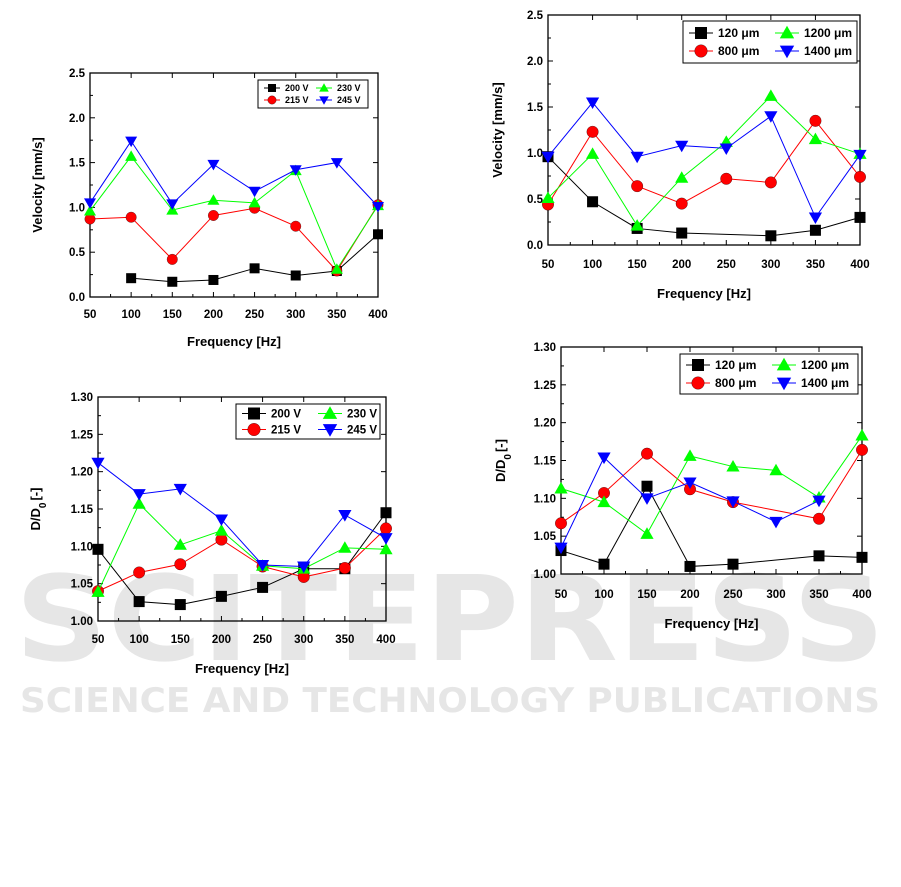 This screenshot has width=901, height=887. I want to click on y-tick-label: 0.0, so click(535, 246).